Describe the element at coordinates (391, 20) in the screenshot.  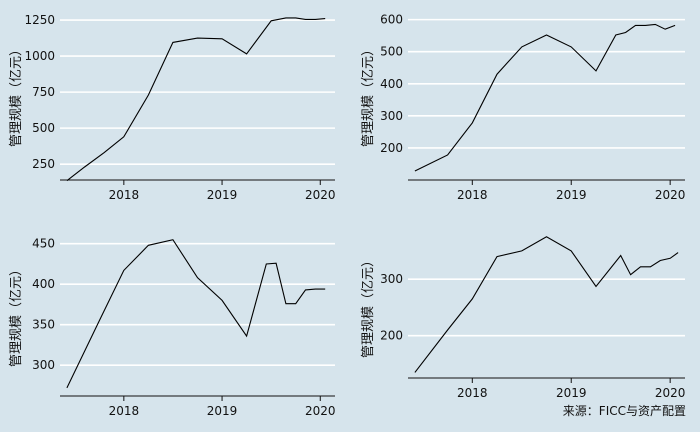
I see `y-tick-label-600: 600` at that location.